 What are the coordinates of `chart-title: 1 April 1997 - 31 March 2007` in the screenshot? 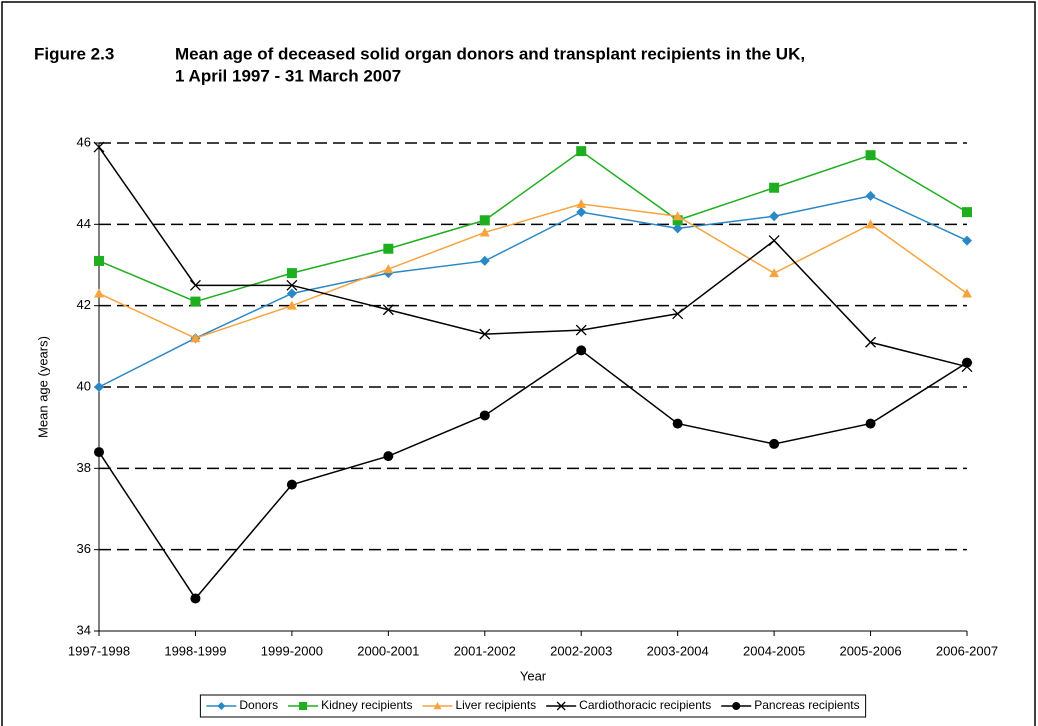 It's located at (288, 75).